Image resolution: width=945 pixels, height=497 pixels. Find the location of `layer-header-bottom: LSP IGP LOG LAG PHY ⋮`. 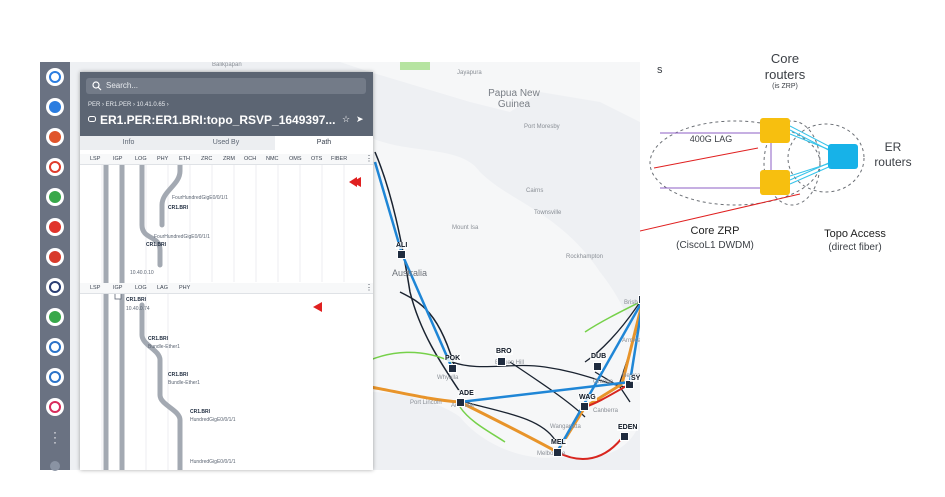

layer-header-bottom: LSP IGP LOG LAG PHY ⋮ is located at coordinates (226, 288).